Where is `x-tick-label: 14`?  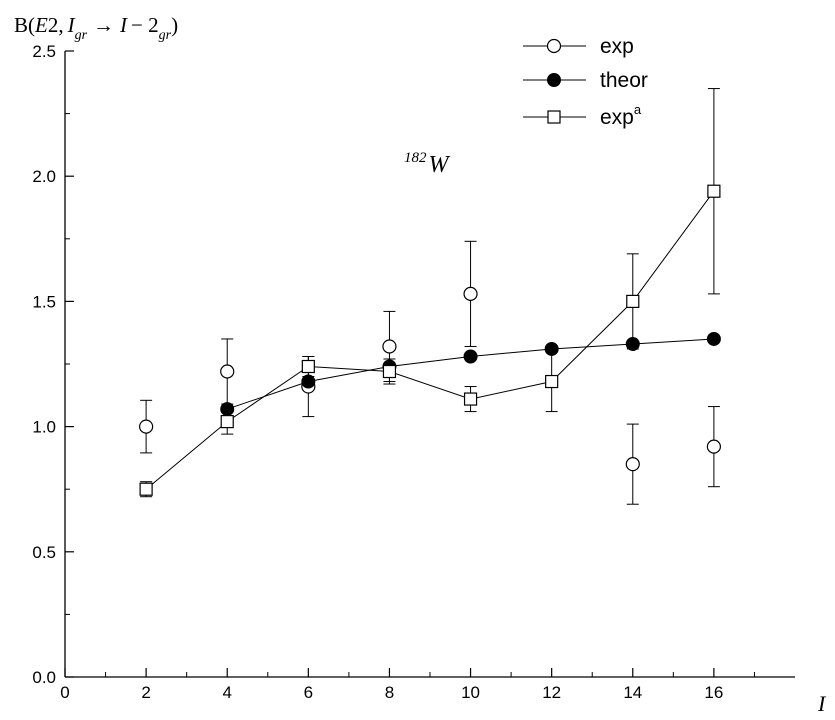 x-tick-label: 14 is located at coordinates (632, 692).